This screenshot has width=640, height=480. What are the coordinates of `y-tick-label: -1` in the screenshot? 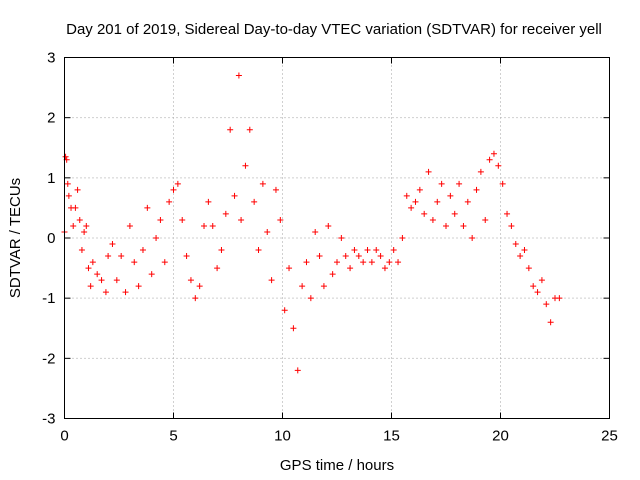 It's located at (48, 298).